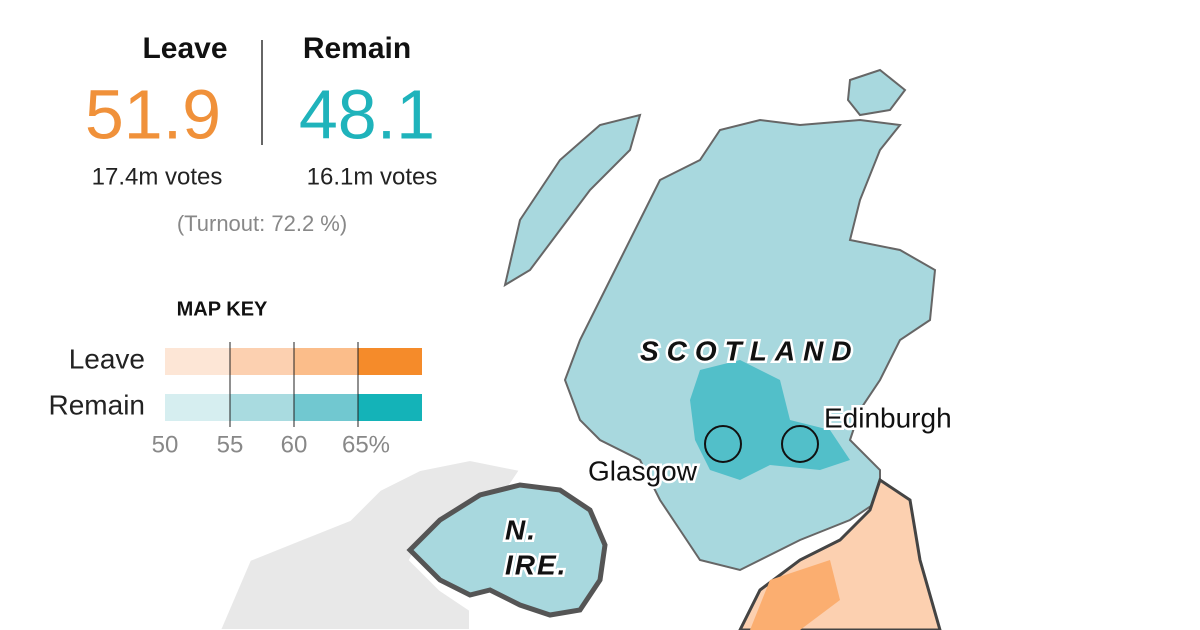 This screenshot has height=630, width=1200. Describe the element at coordinates (107, 358) in the screenshot. I see `key-row-label: Leave` at that location.